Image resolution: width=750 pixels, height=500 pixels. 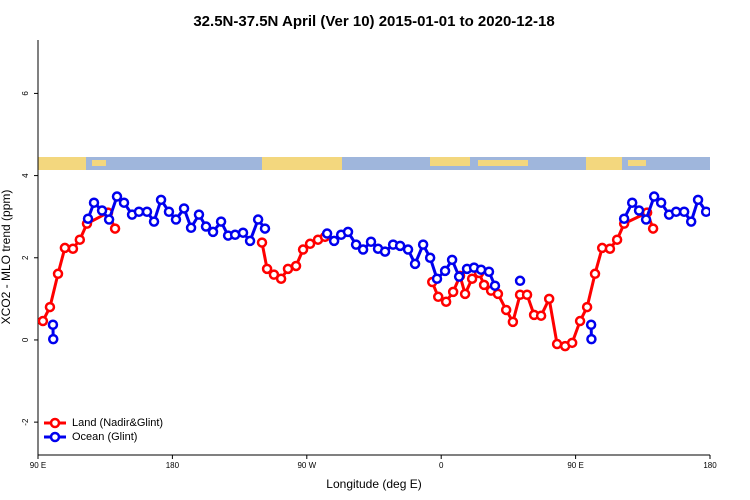 What do you see at coordinates (25, 422) in the screenshot?
I see `y-tick-label: -2` at bounding box center [25, 422].